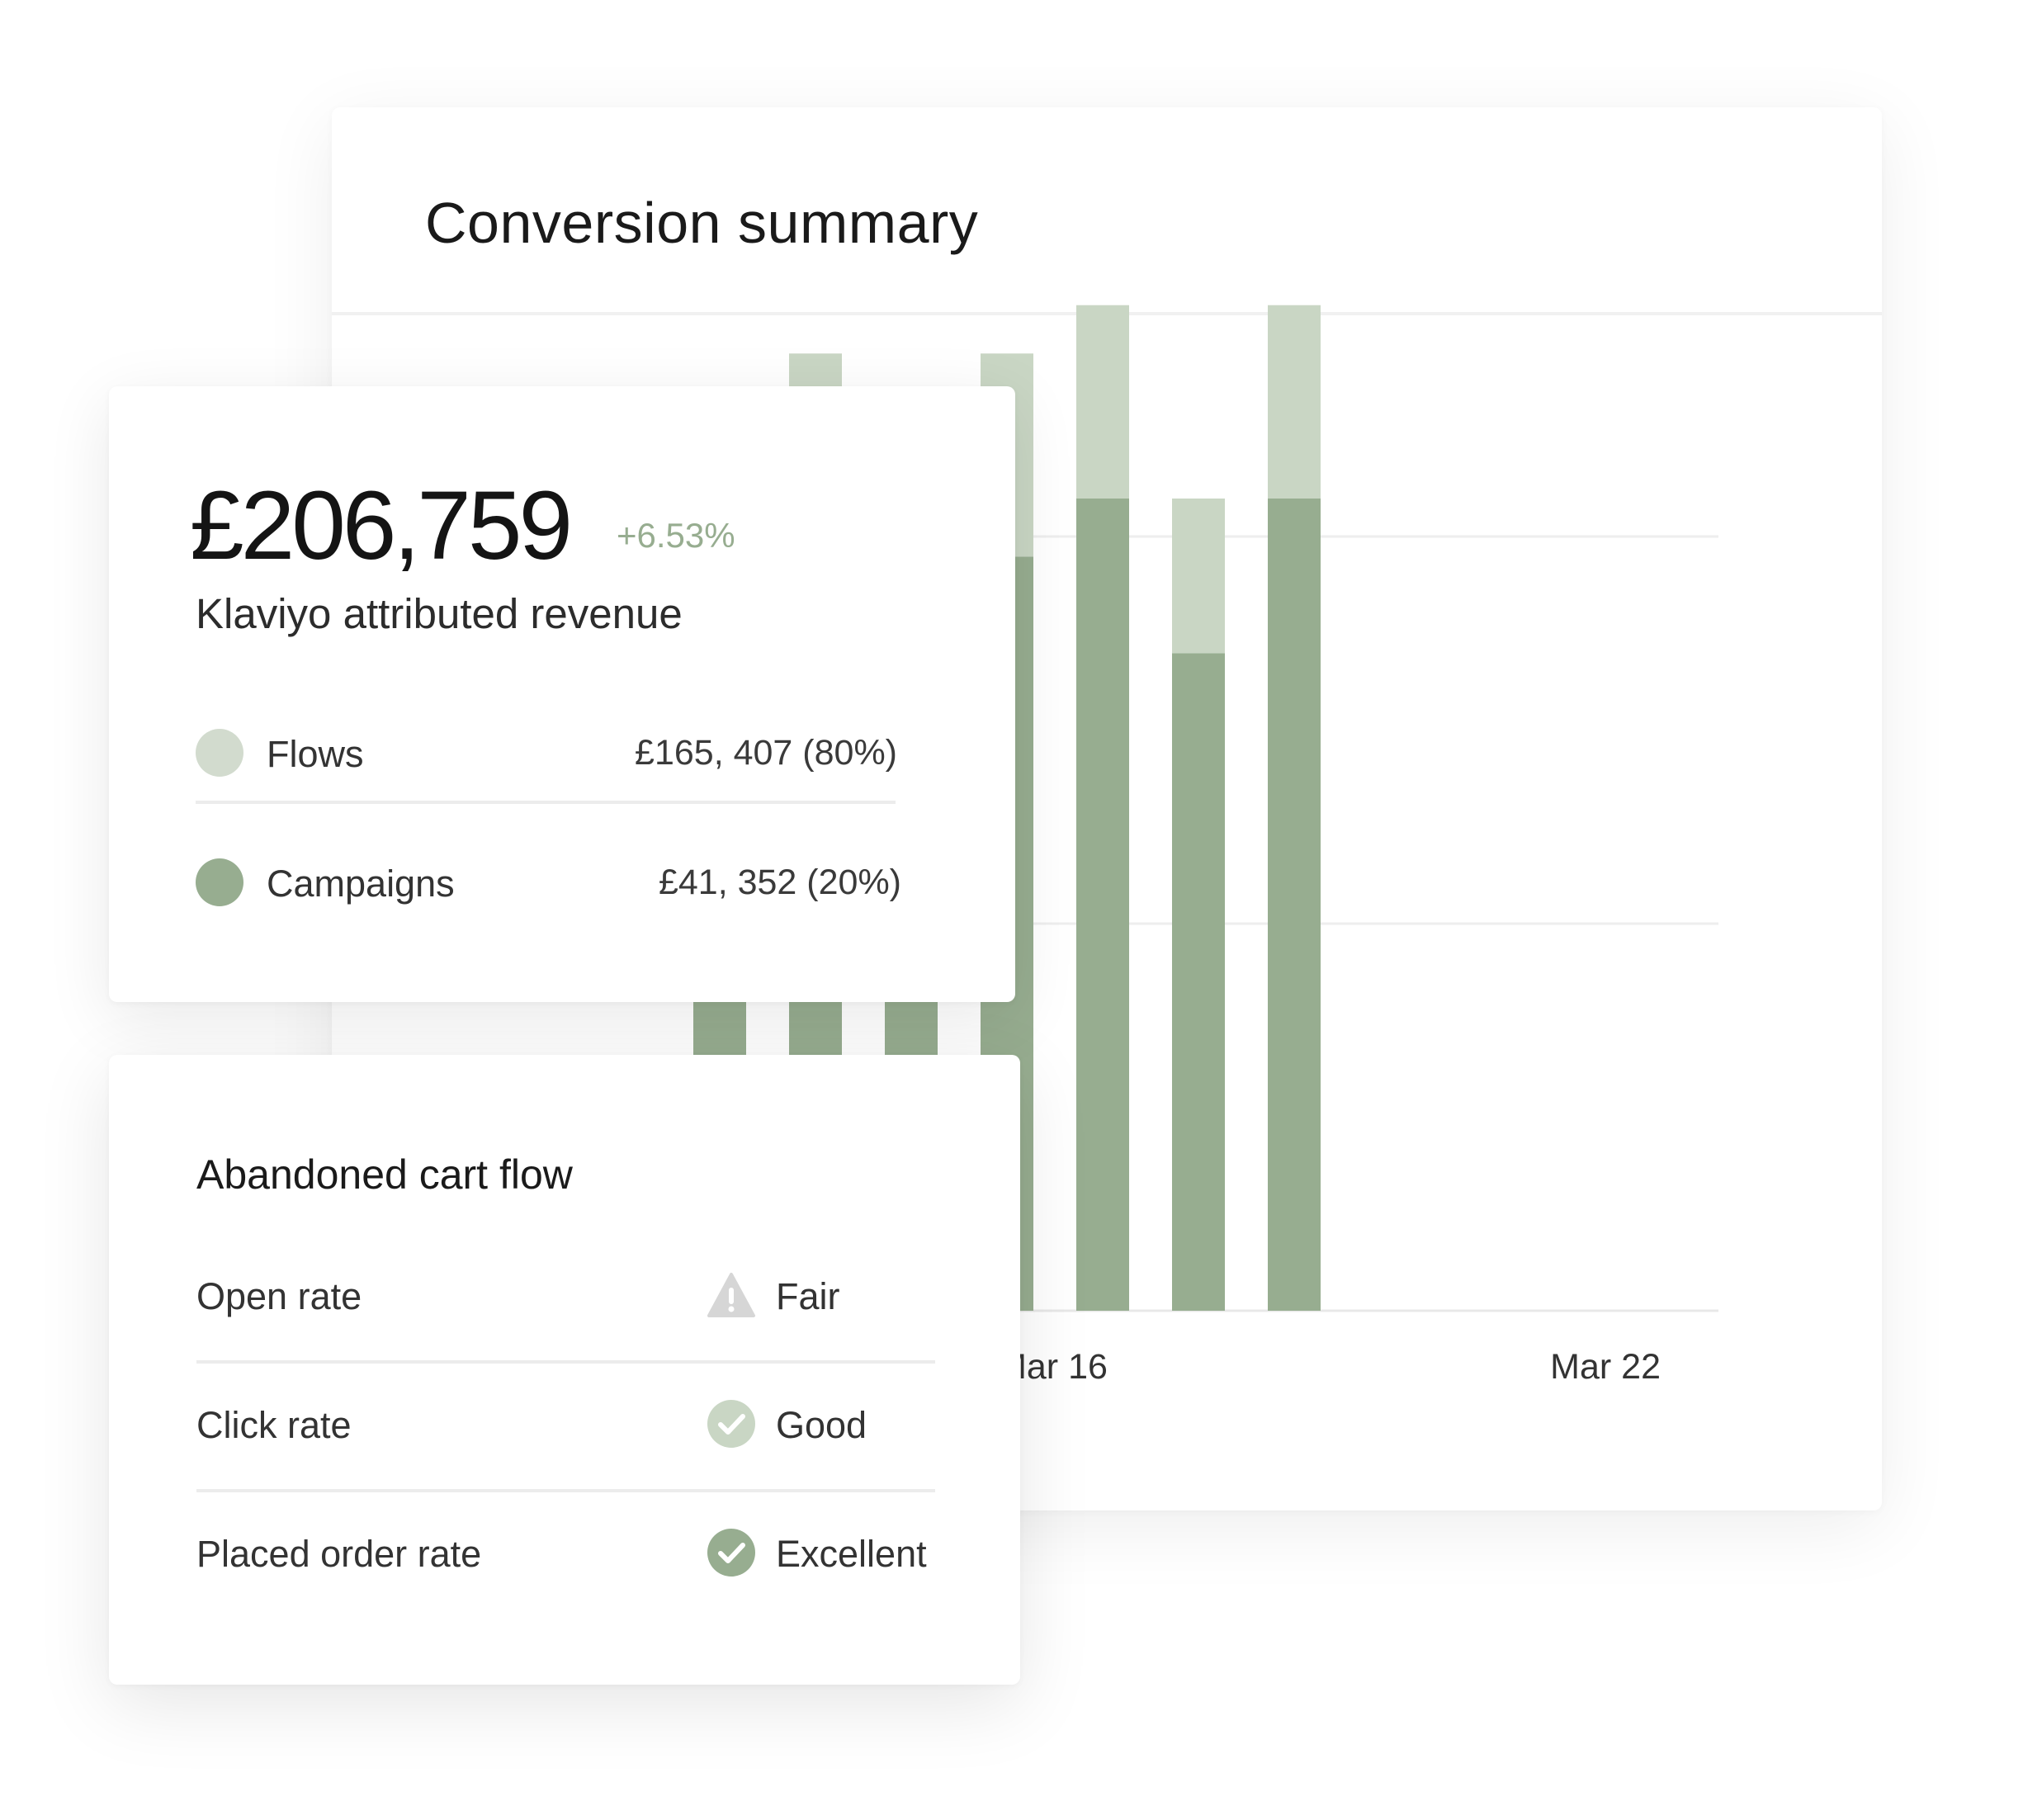 The image size is (2023, 1820). I want to click on metric-row-placed-order-rate: Placed order rate Excellent, so click(565, 1550).